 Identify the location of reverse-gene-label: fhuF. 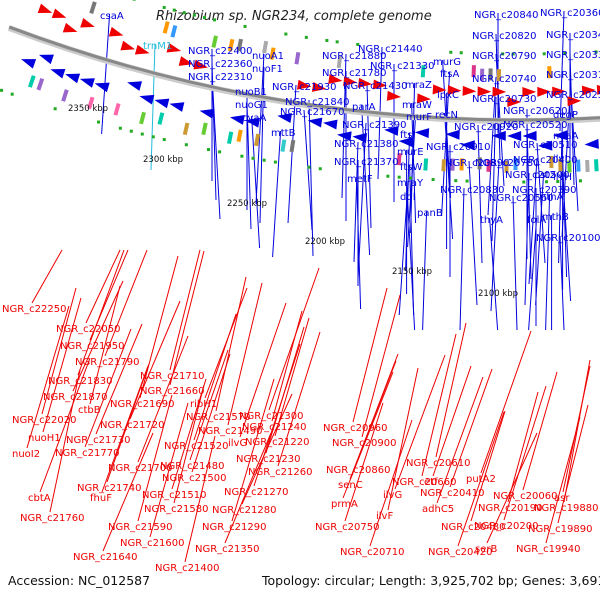
(101, 498).